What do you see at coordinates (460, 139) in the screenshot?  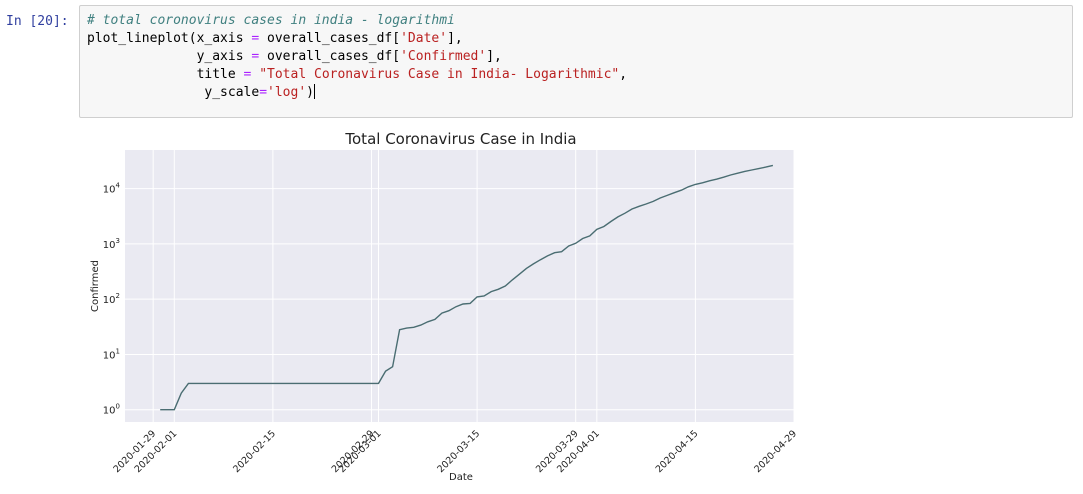 I see `chart-title: Total Coronavirus Case in India` at bounding box center [460, 139].